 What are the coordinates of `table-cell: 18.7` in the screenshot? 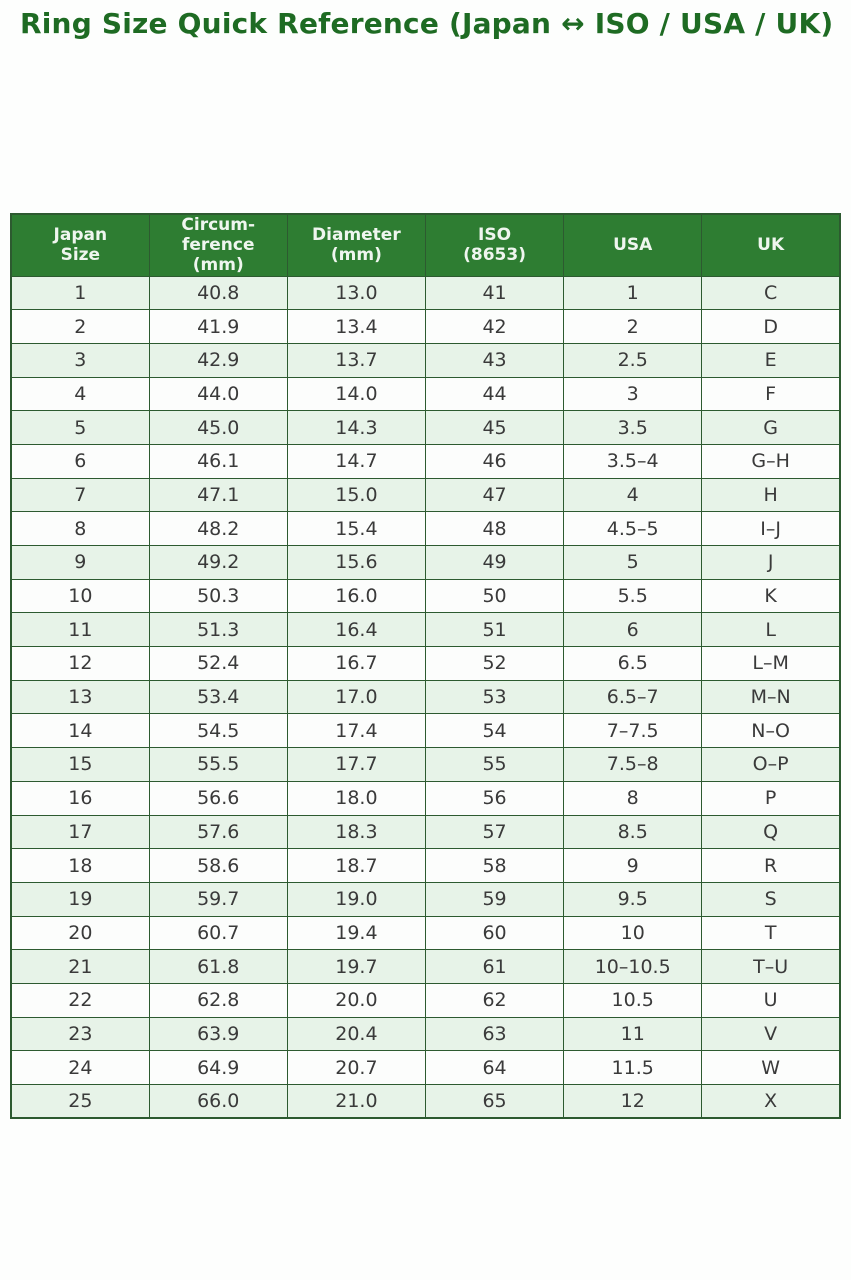 It's located at (356, 865).